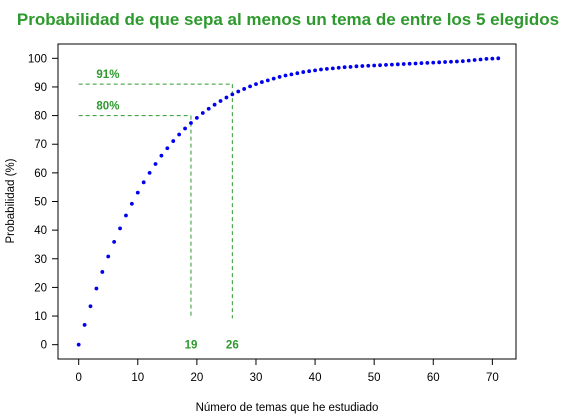 The height and width of the screenshot is (419, 576). Describe the element at coordinates (40, 145) in the screenshot. I see `y-tick-label: 70` at that location.